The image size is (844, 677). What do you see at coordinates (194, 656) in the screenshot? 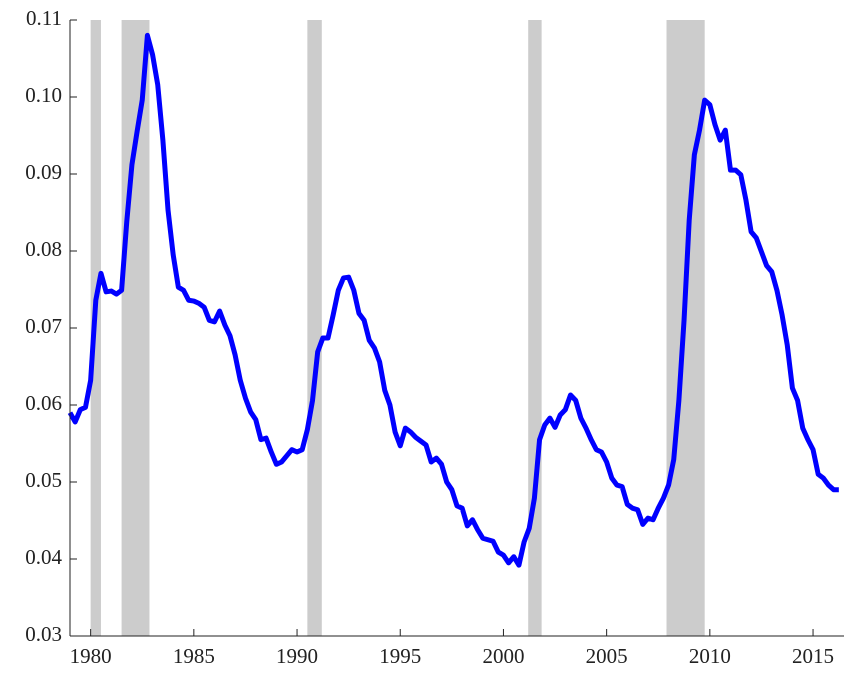
I see `x-tick-label: 1985` at bounding box center [194, 656].